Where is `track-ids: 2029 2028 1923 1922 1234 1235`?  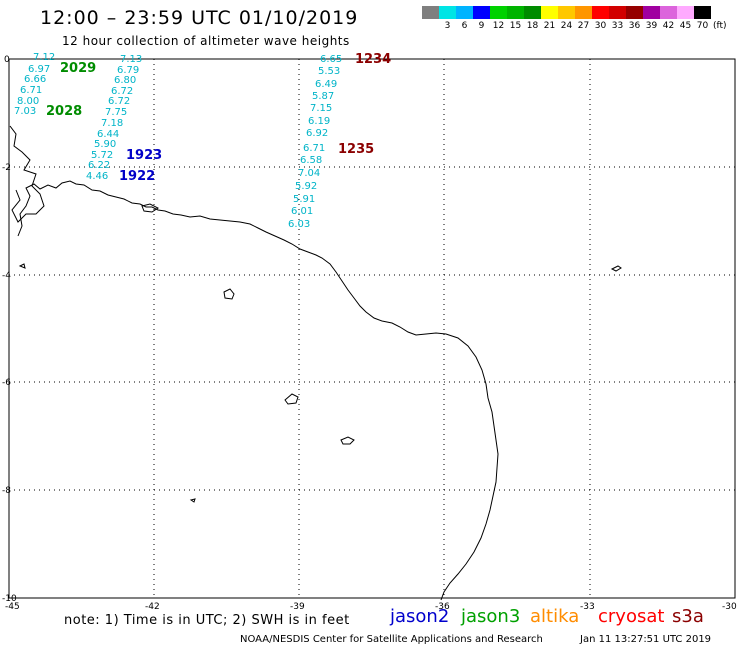
track-ids: 2029 2028 1923 1922 1234 1235 is located at coordinates (218, 118).